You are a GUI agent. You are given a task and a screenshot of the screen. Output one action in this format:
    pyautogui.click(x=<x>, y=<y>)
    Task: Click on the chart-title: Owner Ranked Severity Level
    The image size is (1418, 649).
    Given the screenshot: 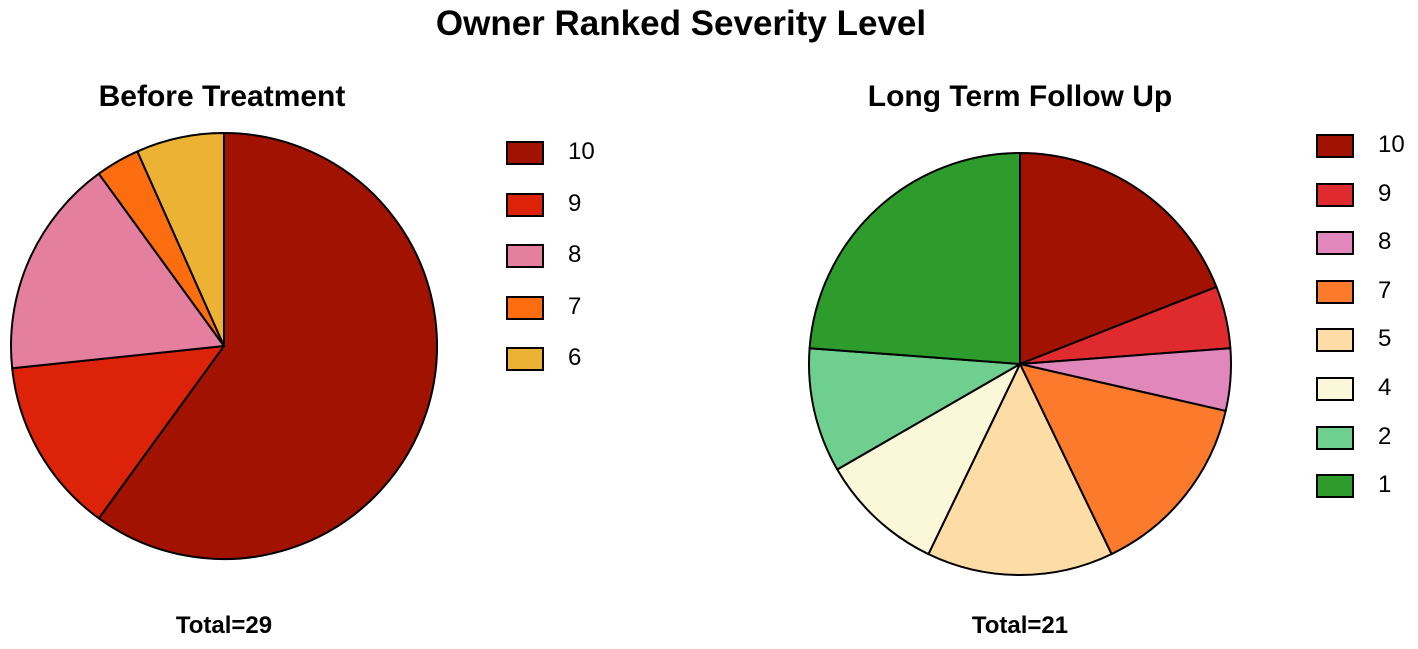 What is the action you would take?
    pyautogui.click(x=681, y=23)
    